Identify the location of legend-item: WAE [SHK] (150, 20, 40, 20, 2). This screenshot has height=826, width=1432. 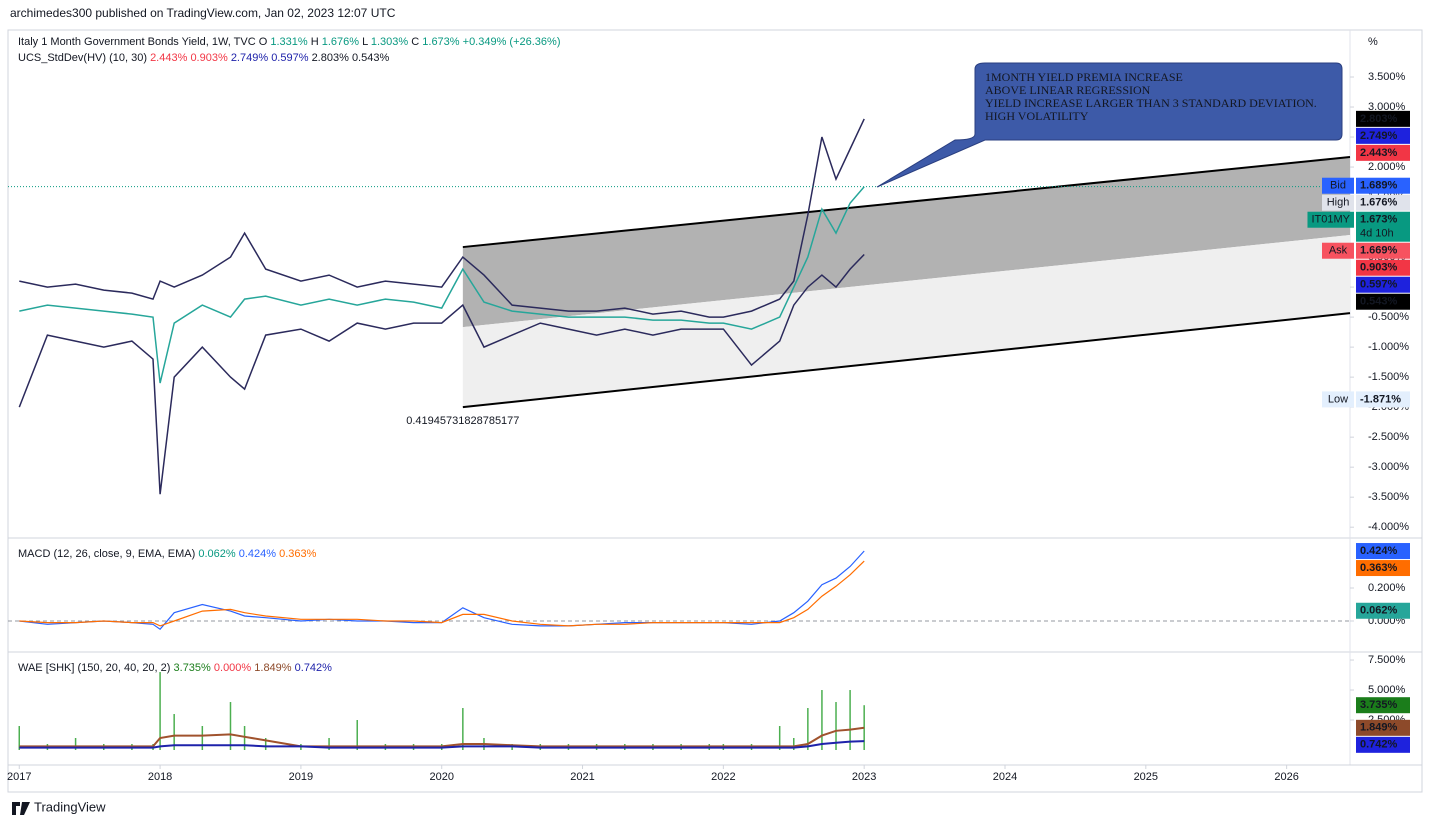
(94, 668).